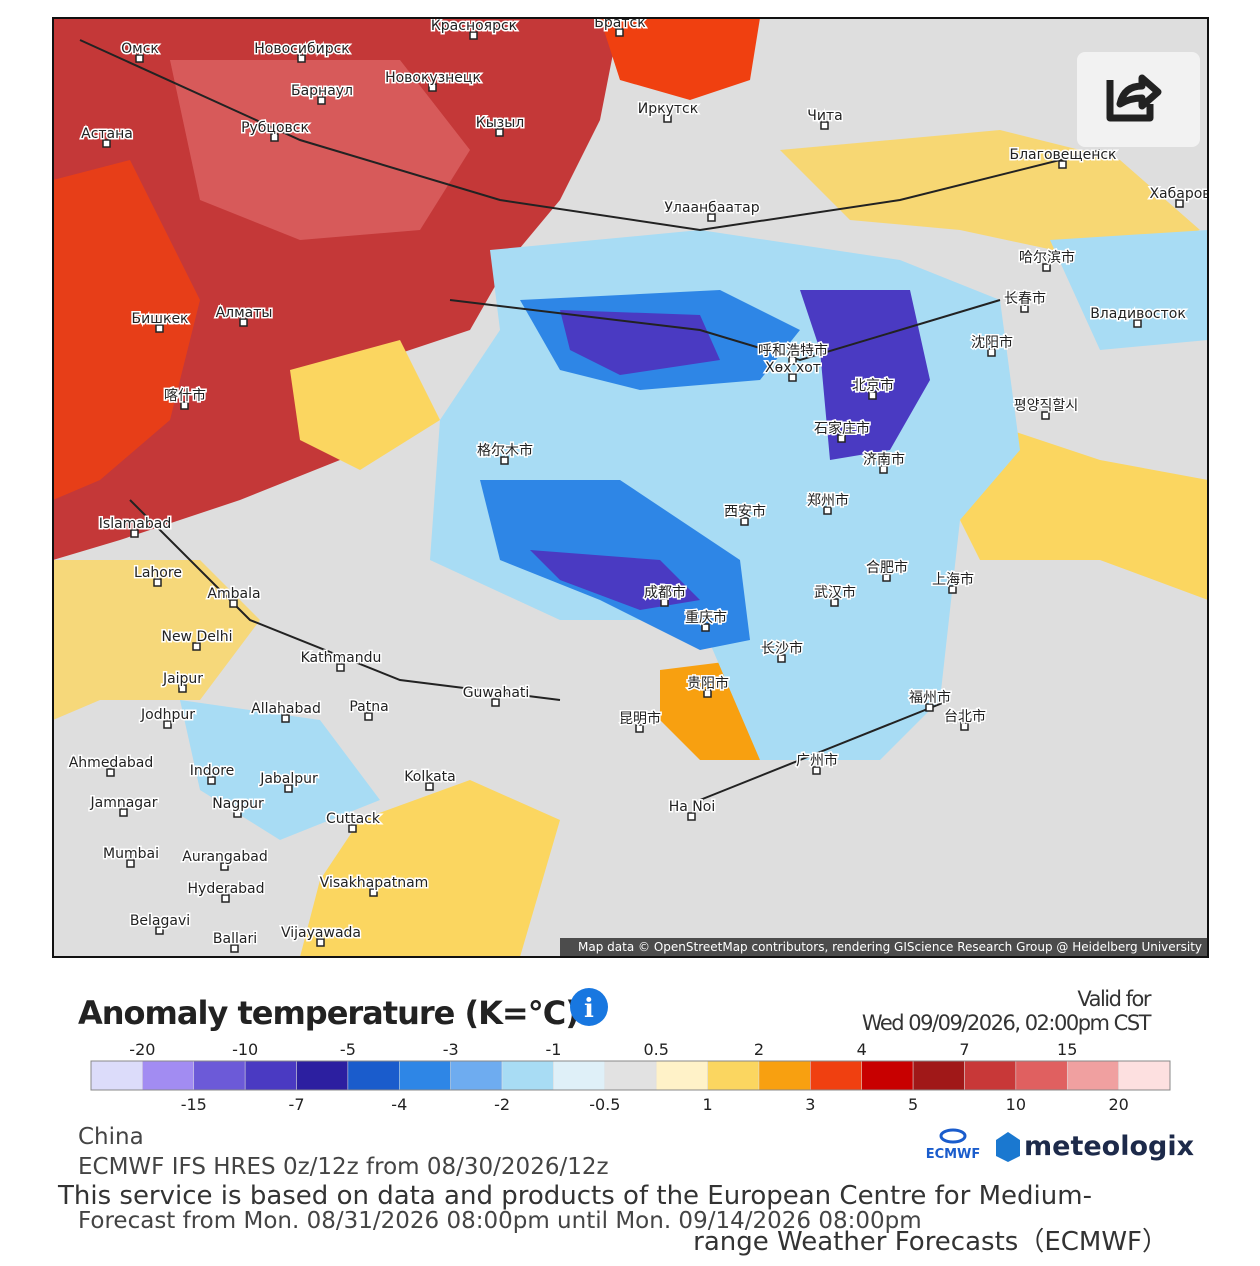  What do you see at coordinates (245, 1049) in the screenshot?
I see `colorbar-label: -10` at bounding box center [245, 1049].